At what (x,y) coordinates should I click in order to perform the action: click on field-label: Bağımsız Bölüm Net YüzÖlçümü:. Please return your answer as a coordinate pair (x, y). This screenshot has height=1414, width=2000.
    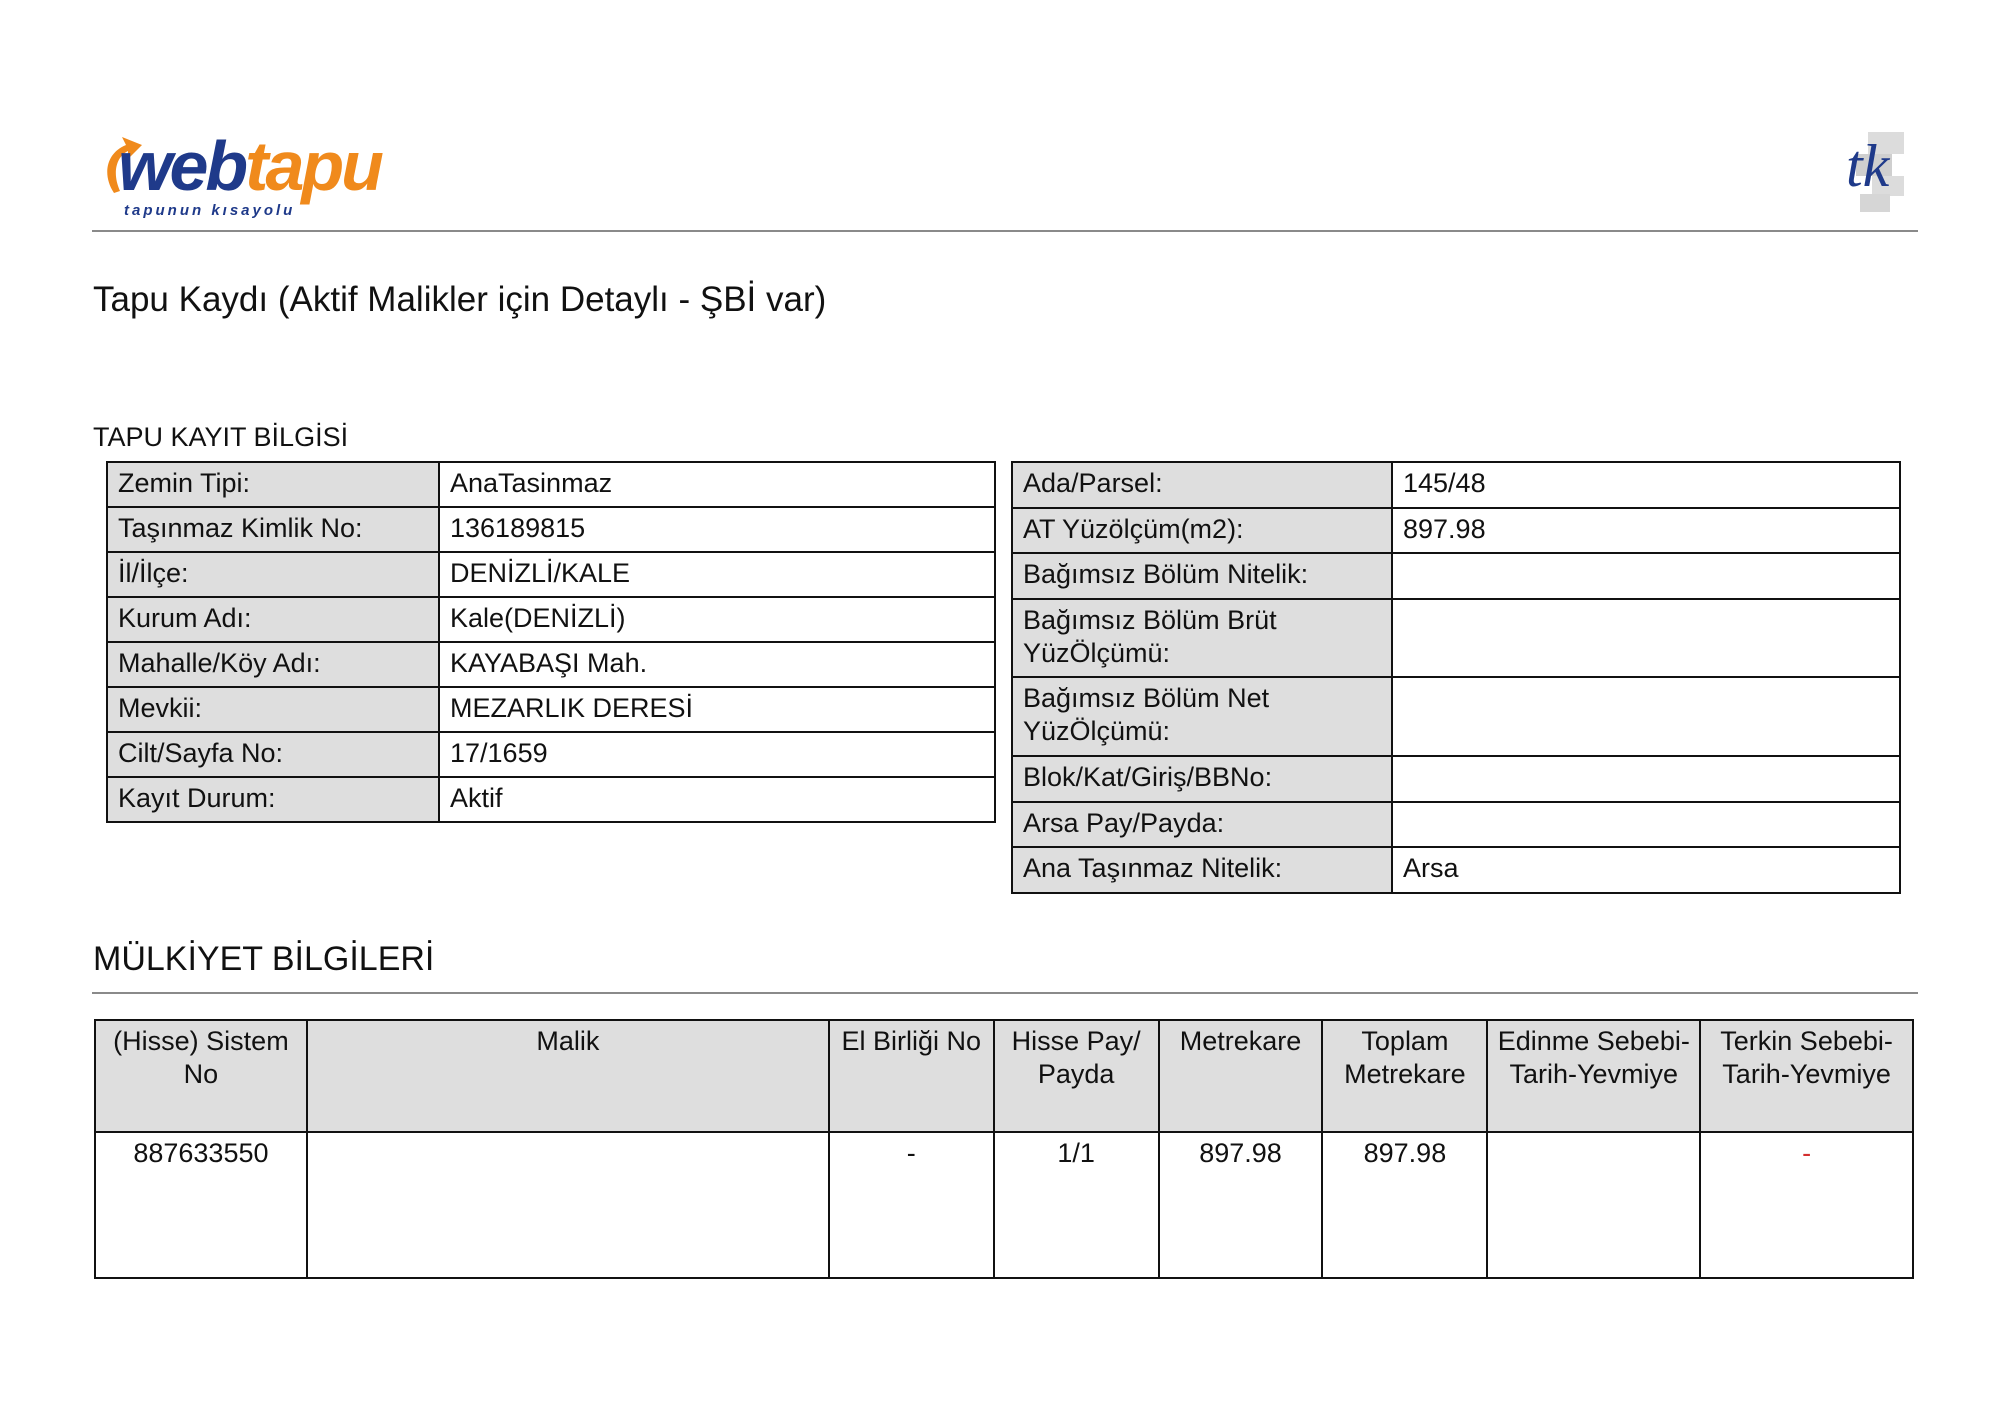
    Looking at the image, I should click on (1202, 716).